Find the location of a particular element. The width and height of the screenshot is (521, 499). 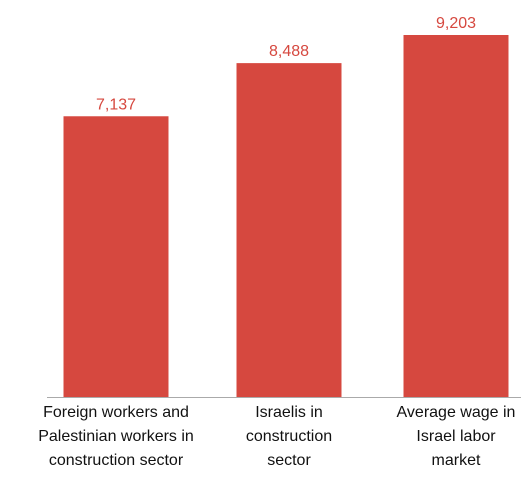

value-label: 7,137 is located at coordinates (116, 104).